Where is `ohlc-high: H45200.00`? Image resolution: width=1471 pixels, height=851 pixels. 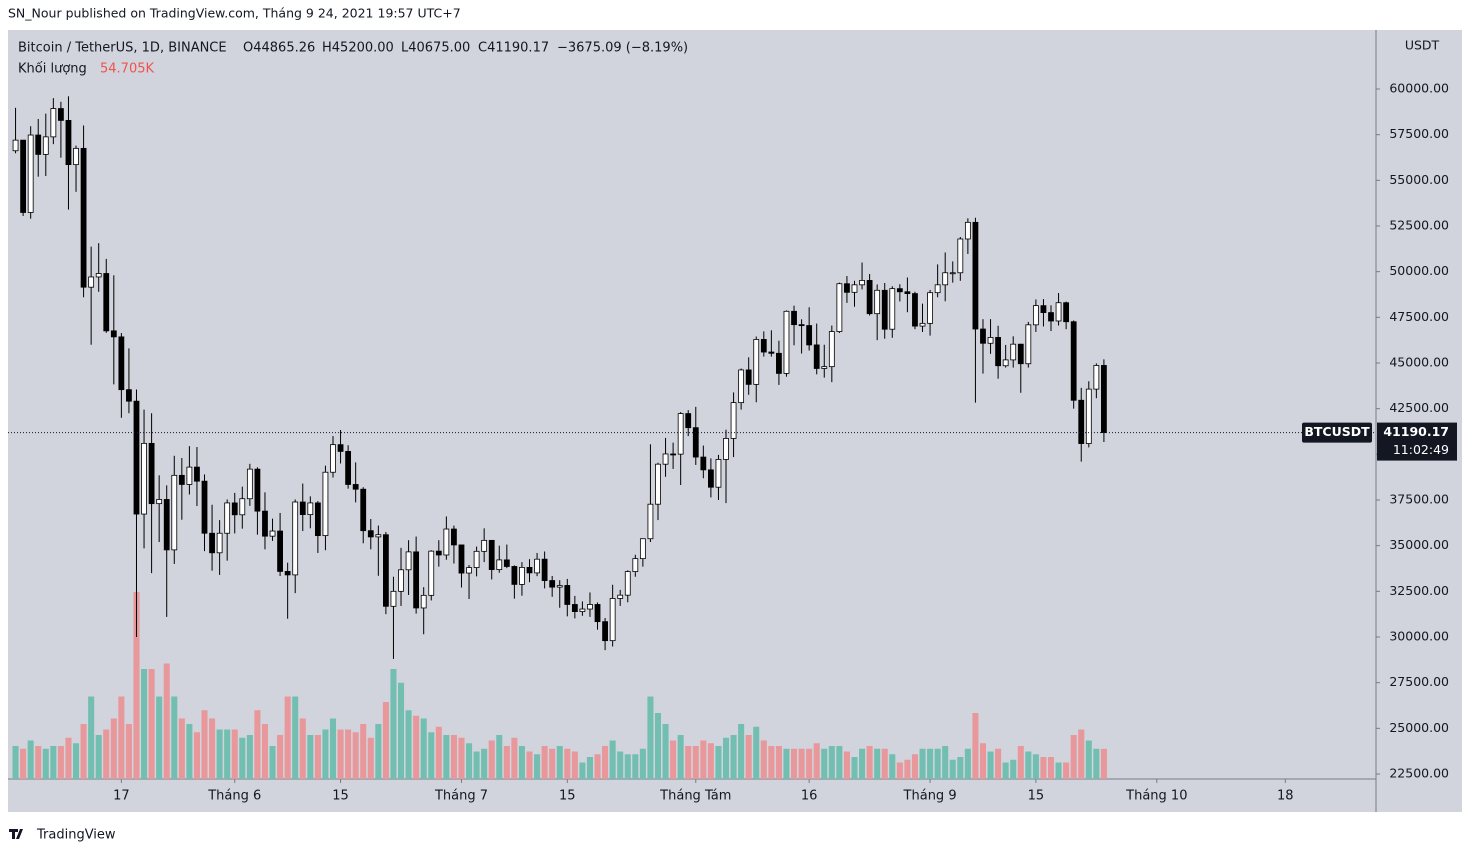 ohlc-high: H45200.00 is located at coordinates (358, 48).